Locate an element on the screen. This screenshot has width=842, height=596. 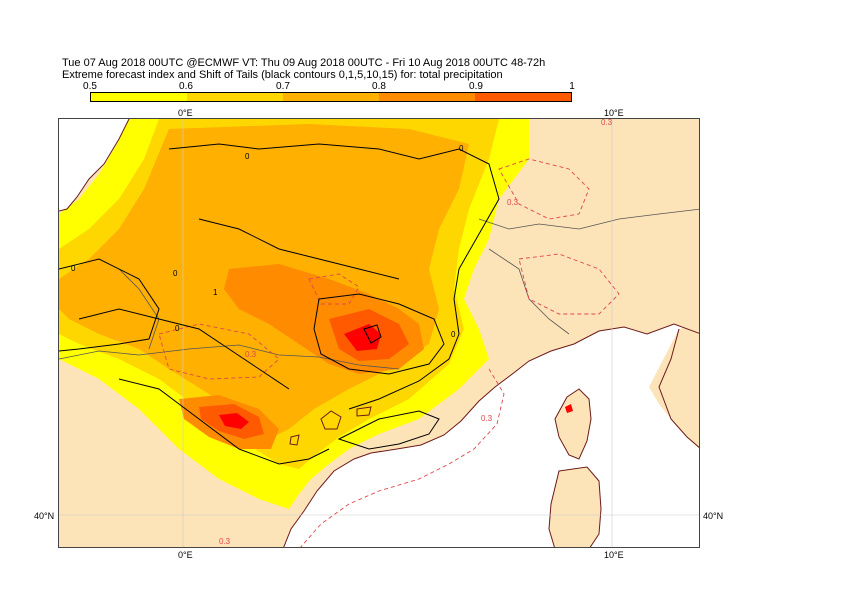
colorbar is located at coordinates (331, 97).